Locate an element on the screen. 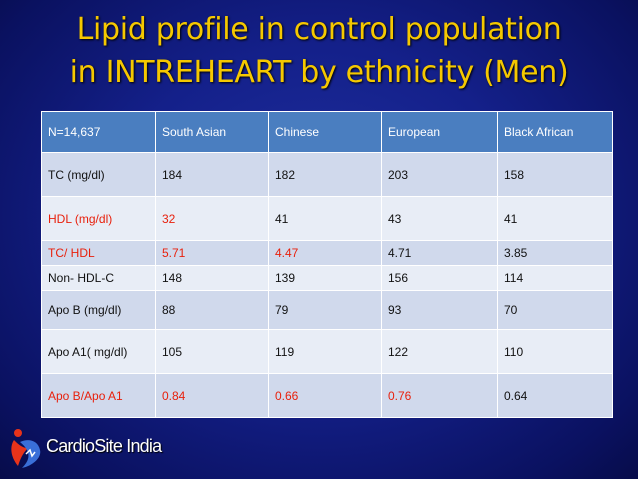  table-cell: 119 is located at coordinates (325, 351).